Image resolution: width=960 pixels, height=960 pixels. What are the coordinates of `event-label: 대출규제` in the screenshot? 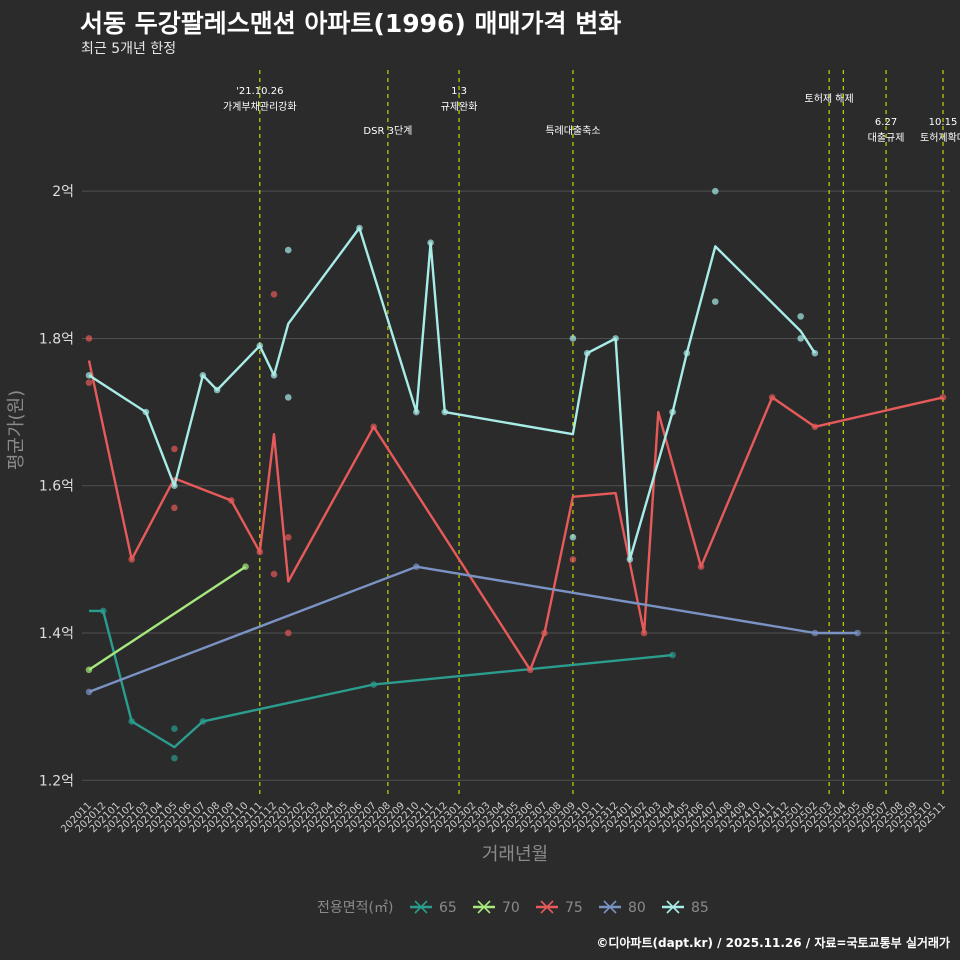 It's located at (886, 138).